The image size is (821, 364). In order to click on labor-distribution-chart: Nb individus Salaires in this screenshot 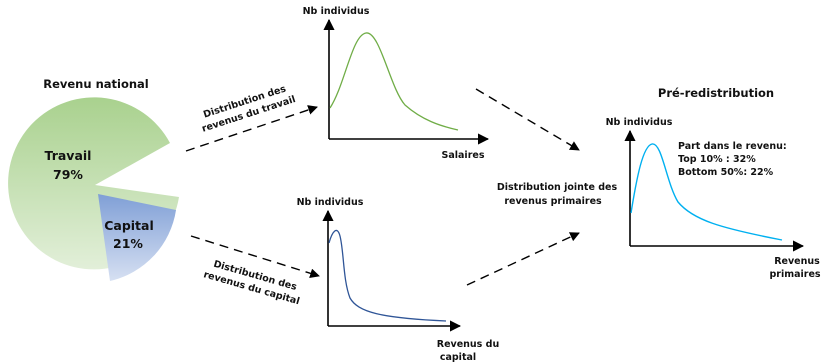, I will do `click(396, 83)`.